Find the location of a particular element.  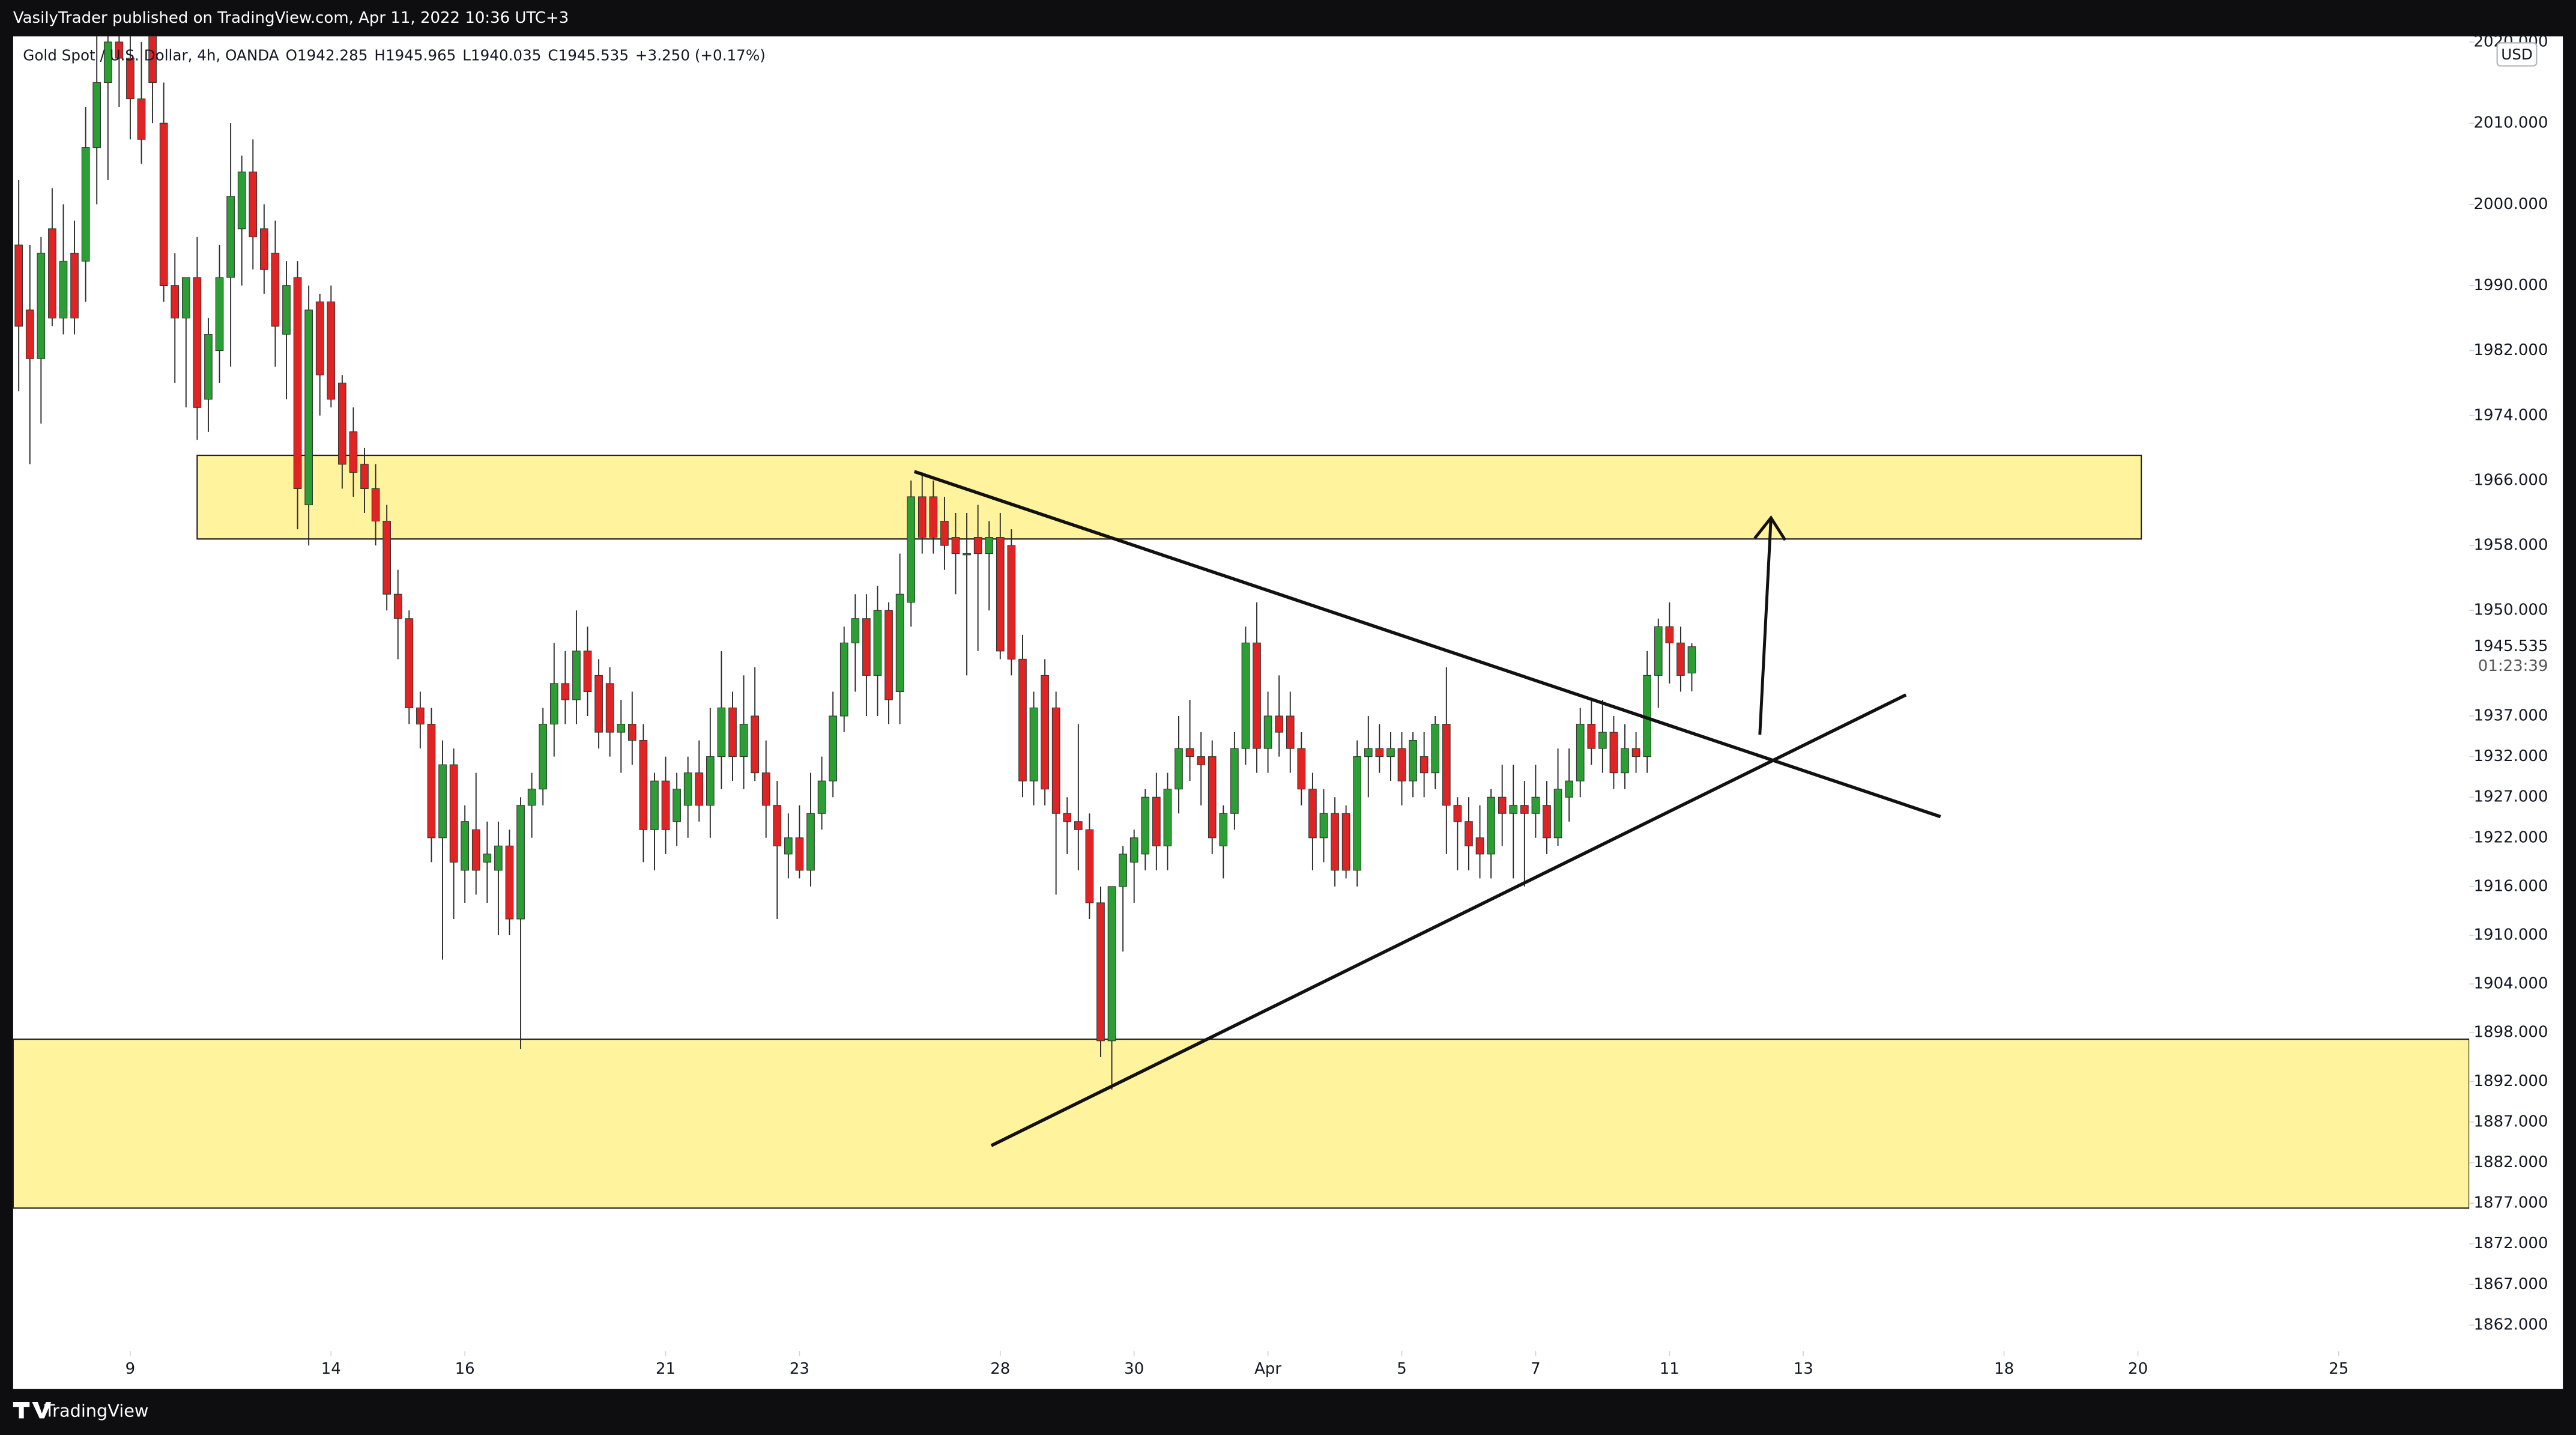

x-tick-label: 11 is located at coordinates (1670, 1369).